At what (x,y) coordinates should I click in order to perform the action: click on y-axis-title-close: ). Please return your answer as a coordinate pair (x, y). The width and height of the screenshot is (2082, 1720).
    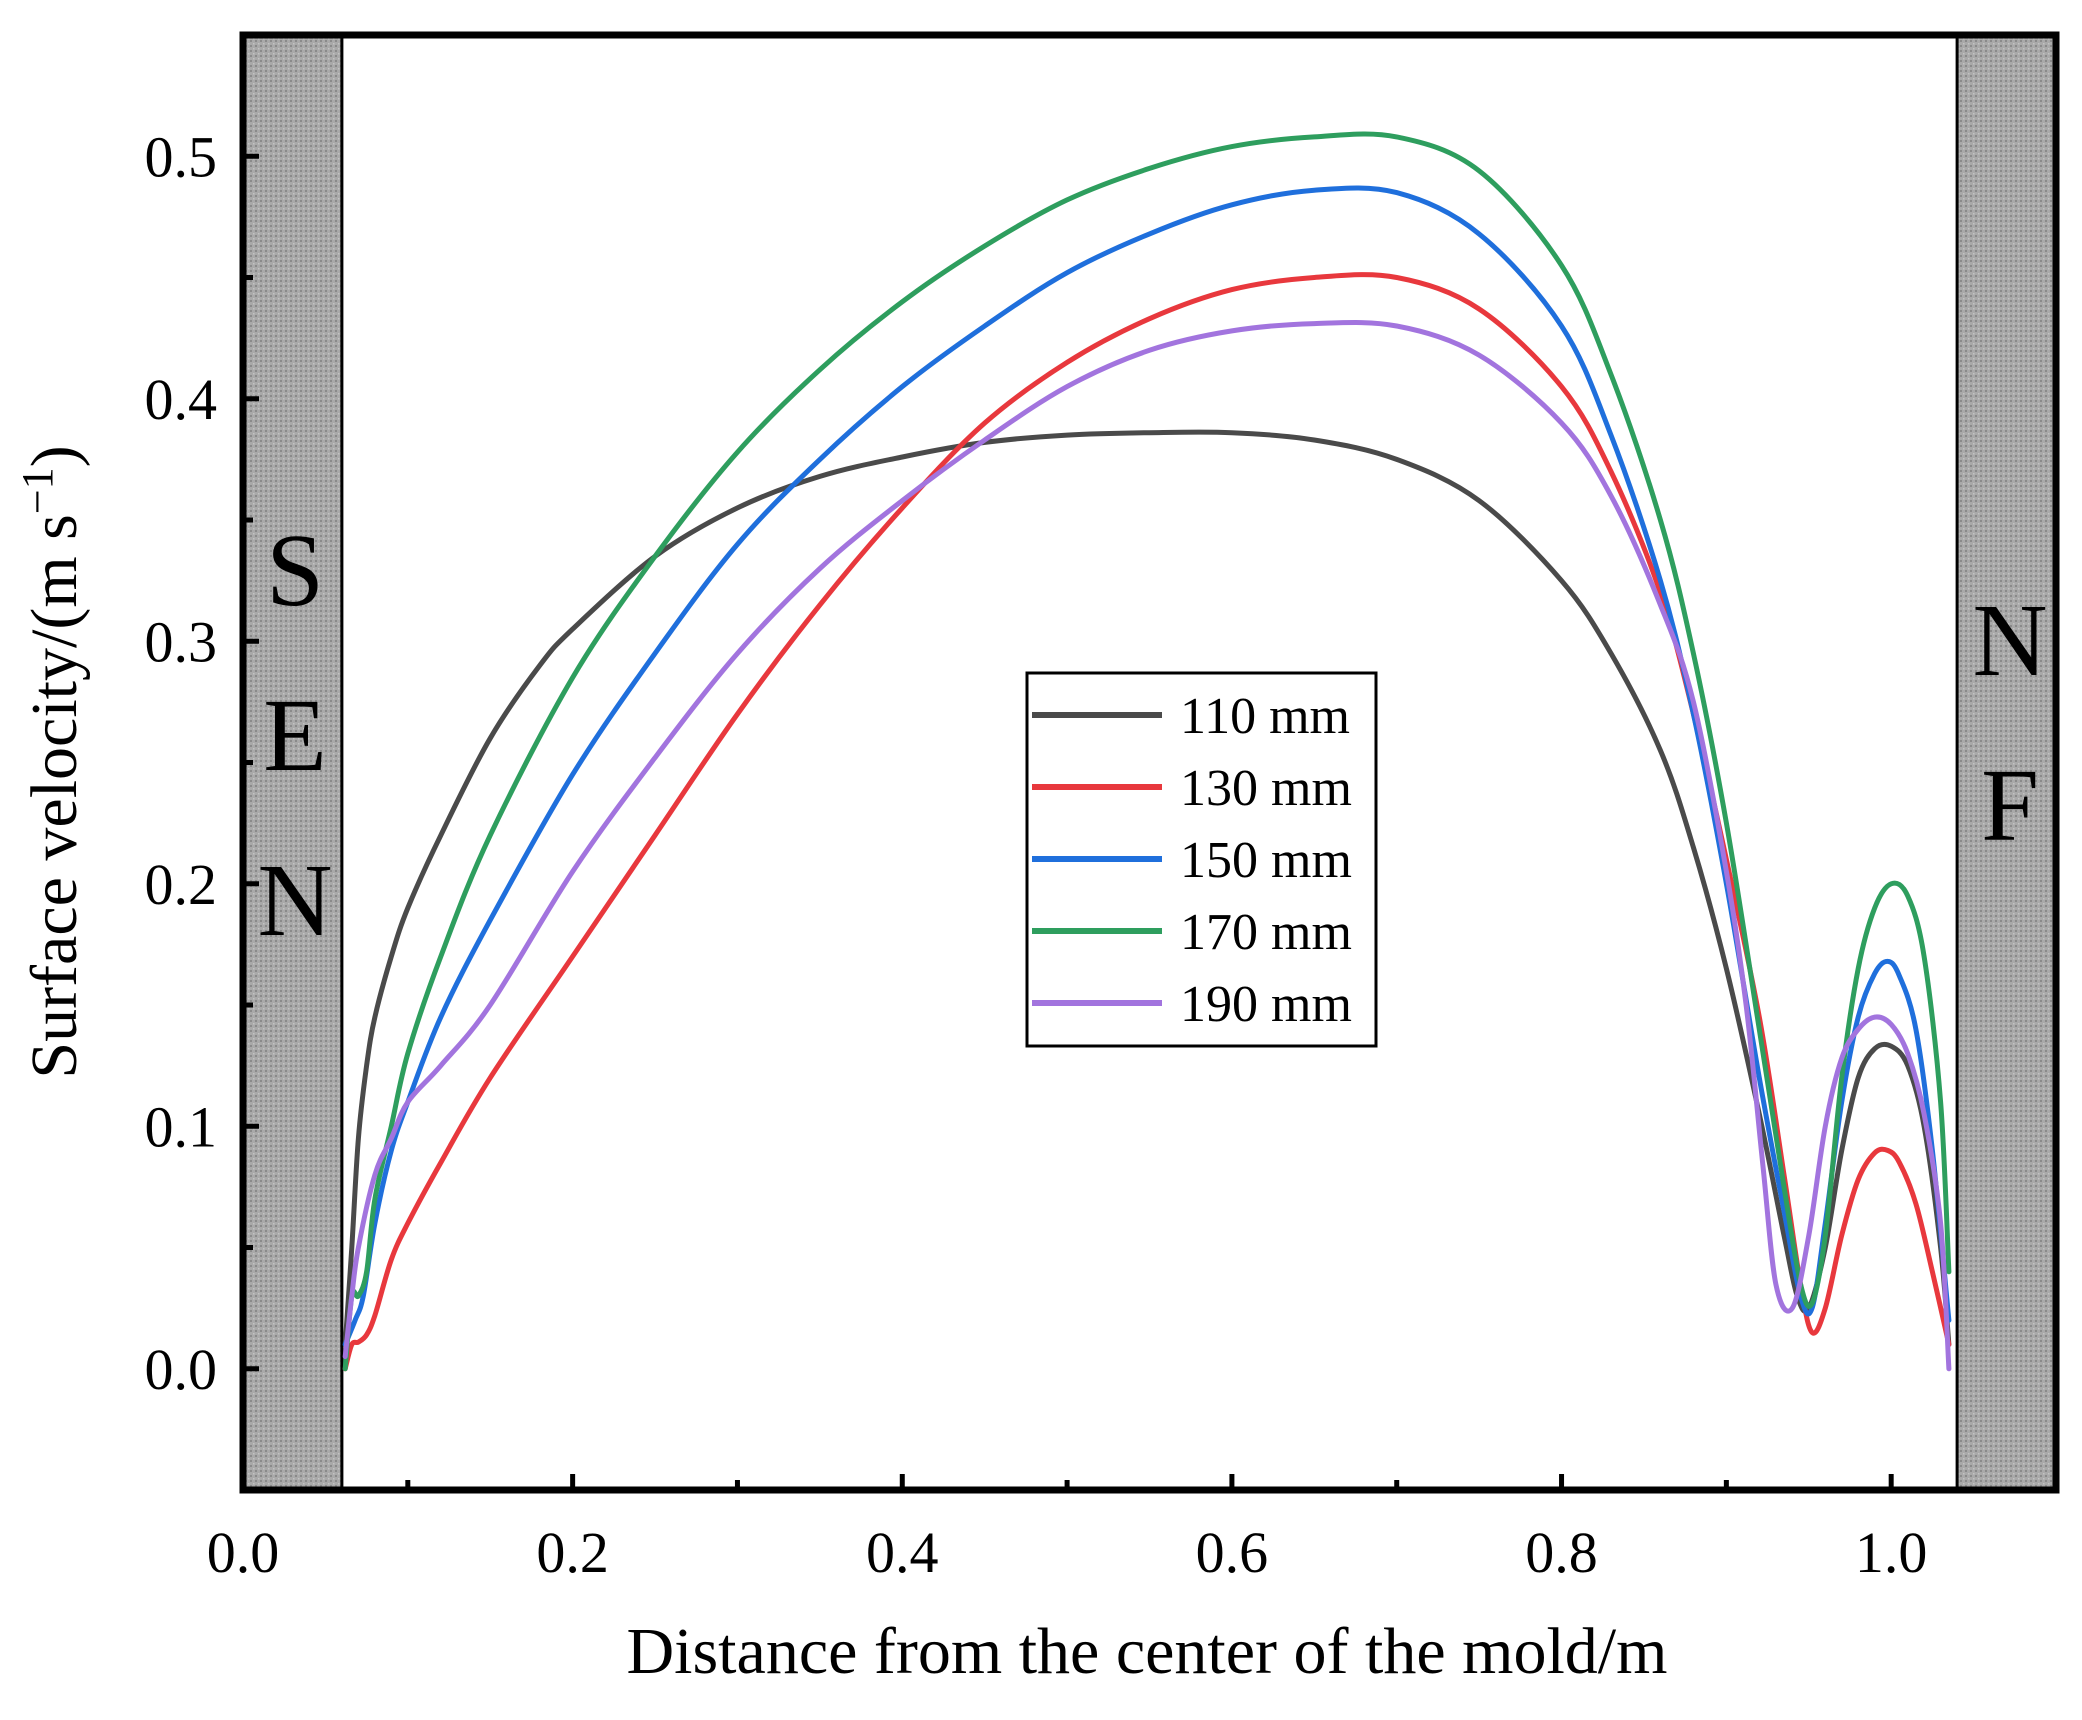
    Looking at the image, I should click on (54, 456).